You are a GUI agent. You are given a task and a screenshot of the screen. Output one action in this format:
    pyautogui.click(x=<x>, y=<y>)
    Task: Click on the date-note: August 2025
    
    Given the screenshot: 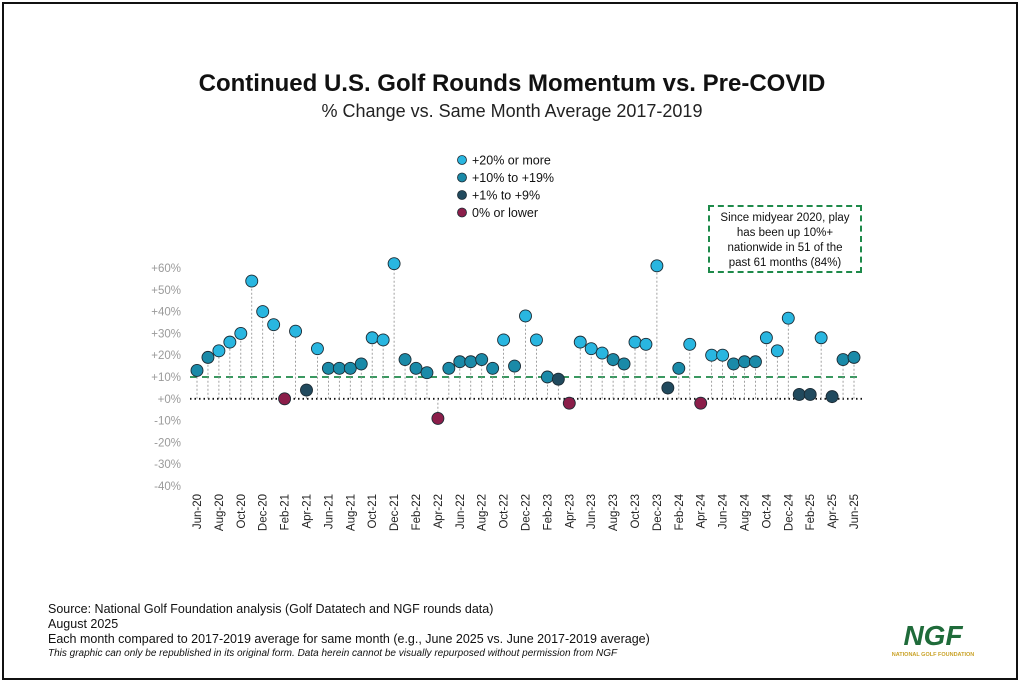 What is the action you would take?
    pyautogui.click(x=83, y=624)
    